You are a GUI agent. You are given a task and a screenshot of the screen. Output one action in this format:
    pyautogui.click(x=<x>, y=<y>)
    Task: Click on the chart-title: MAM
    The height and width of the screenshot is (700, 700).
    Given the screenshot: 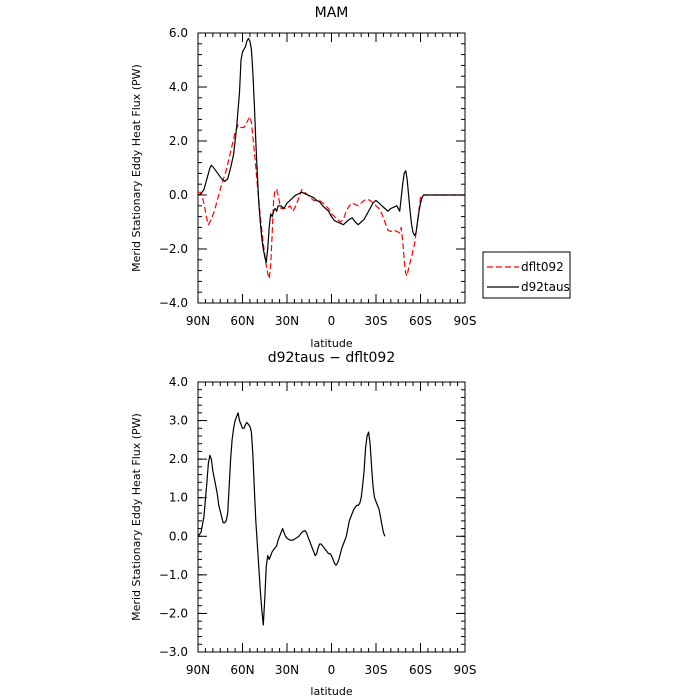 What is the action you would take?
    pyautogui.click(x=332, y=13)
    